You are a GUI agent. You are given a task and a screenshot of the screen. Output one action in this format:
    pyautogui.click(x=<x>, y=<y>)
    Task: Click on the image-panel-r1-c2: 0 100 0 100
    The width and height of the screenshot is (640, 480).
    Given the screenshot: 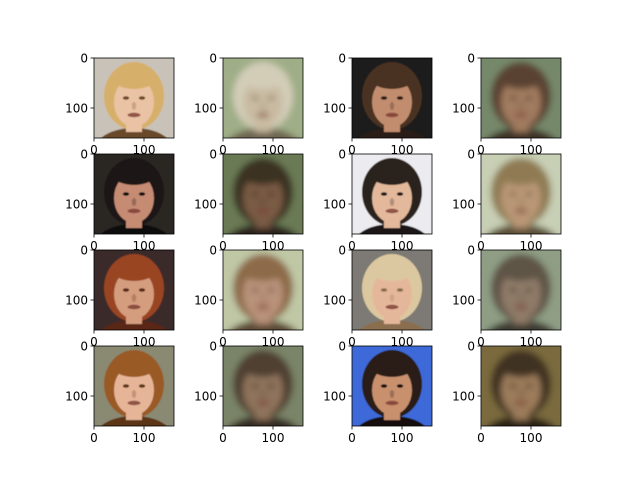 What is the action you would take?
    pyautogui.click(x=249, y=104)
    